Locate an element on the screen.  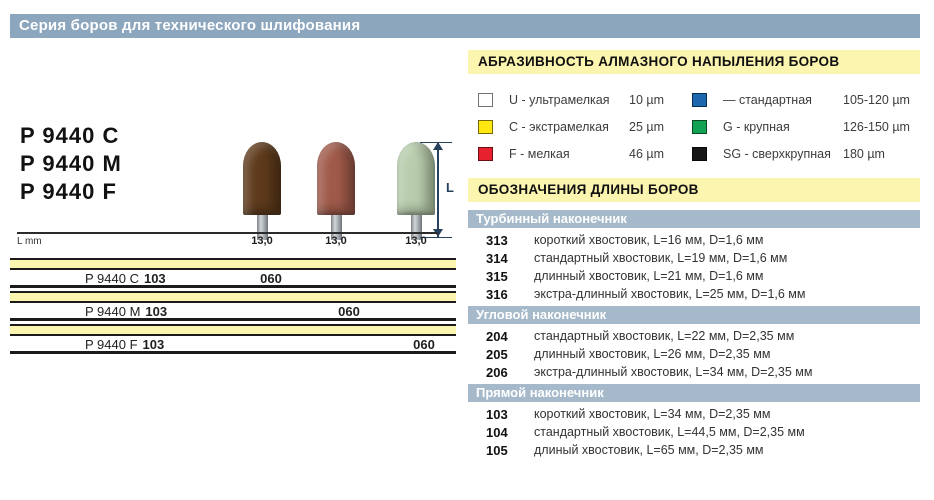
abrasiveness-header: АБРАЗИВНОСТЬ АЛМАЗНОГО НАПЫЛЕНИЯ БОРОВ is located at coordinates (694, 62).